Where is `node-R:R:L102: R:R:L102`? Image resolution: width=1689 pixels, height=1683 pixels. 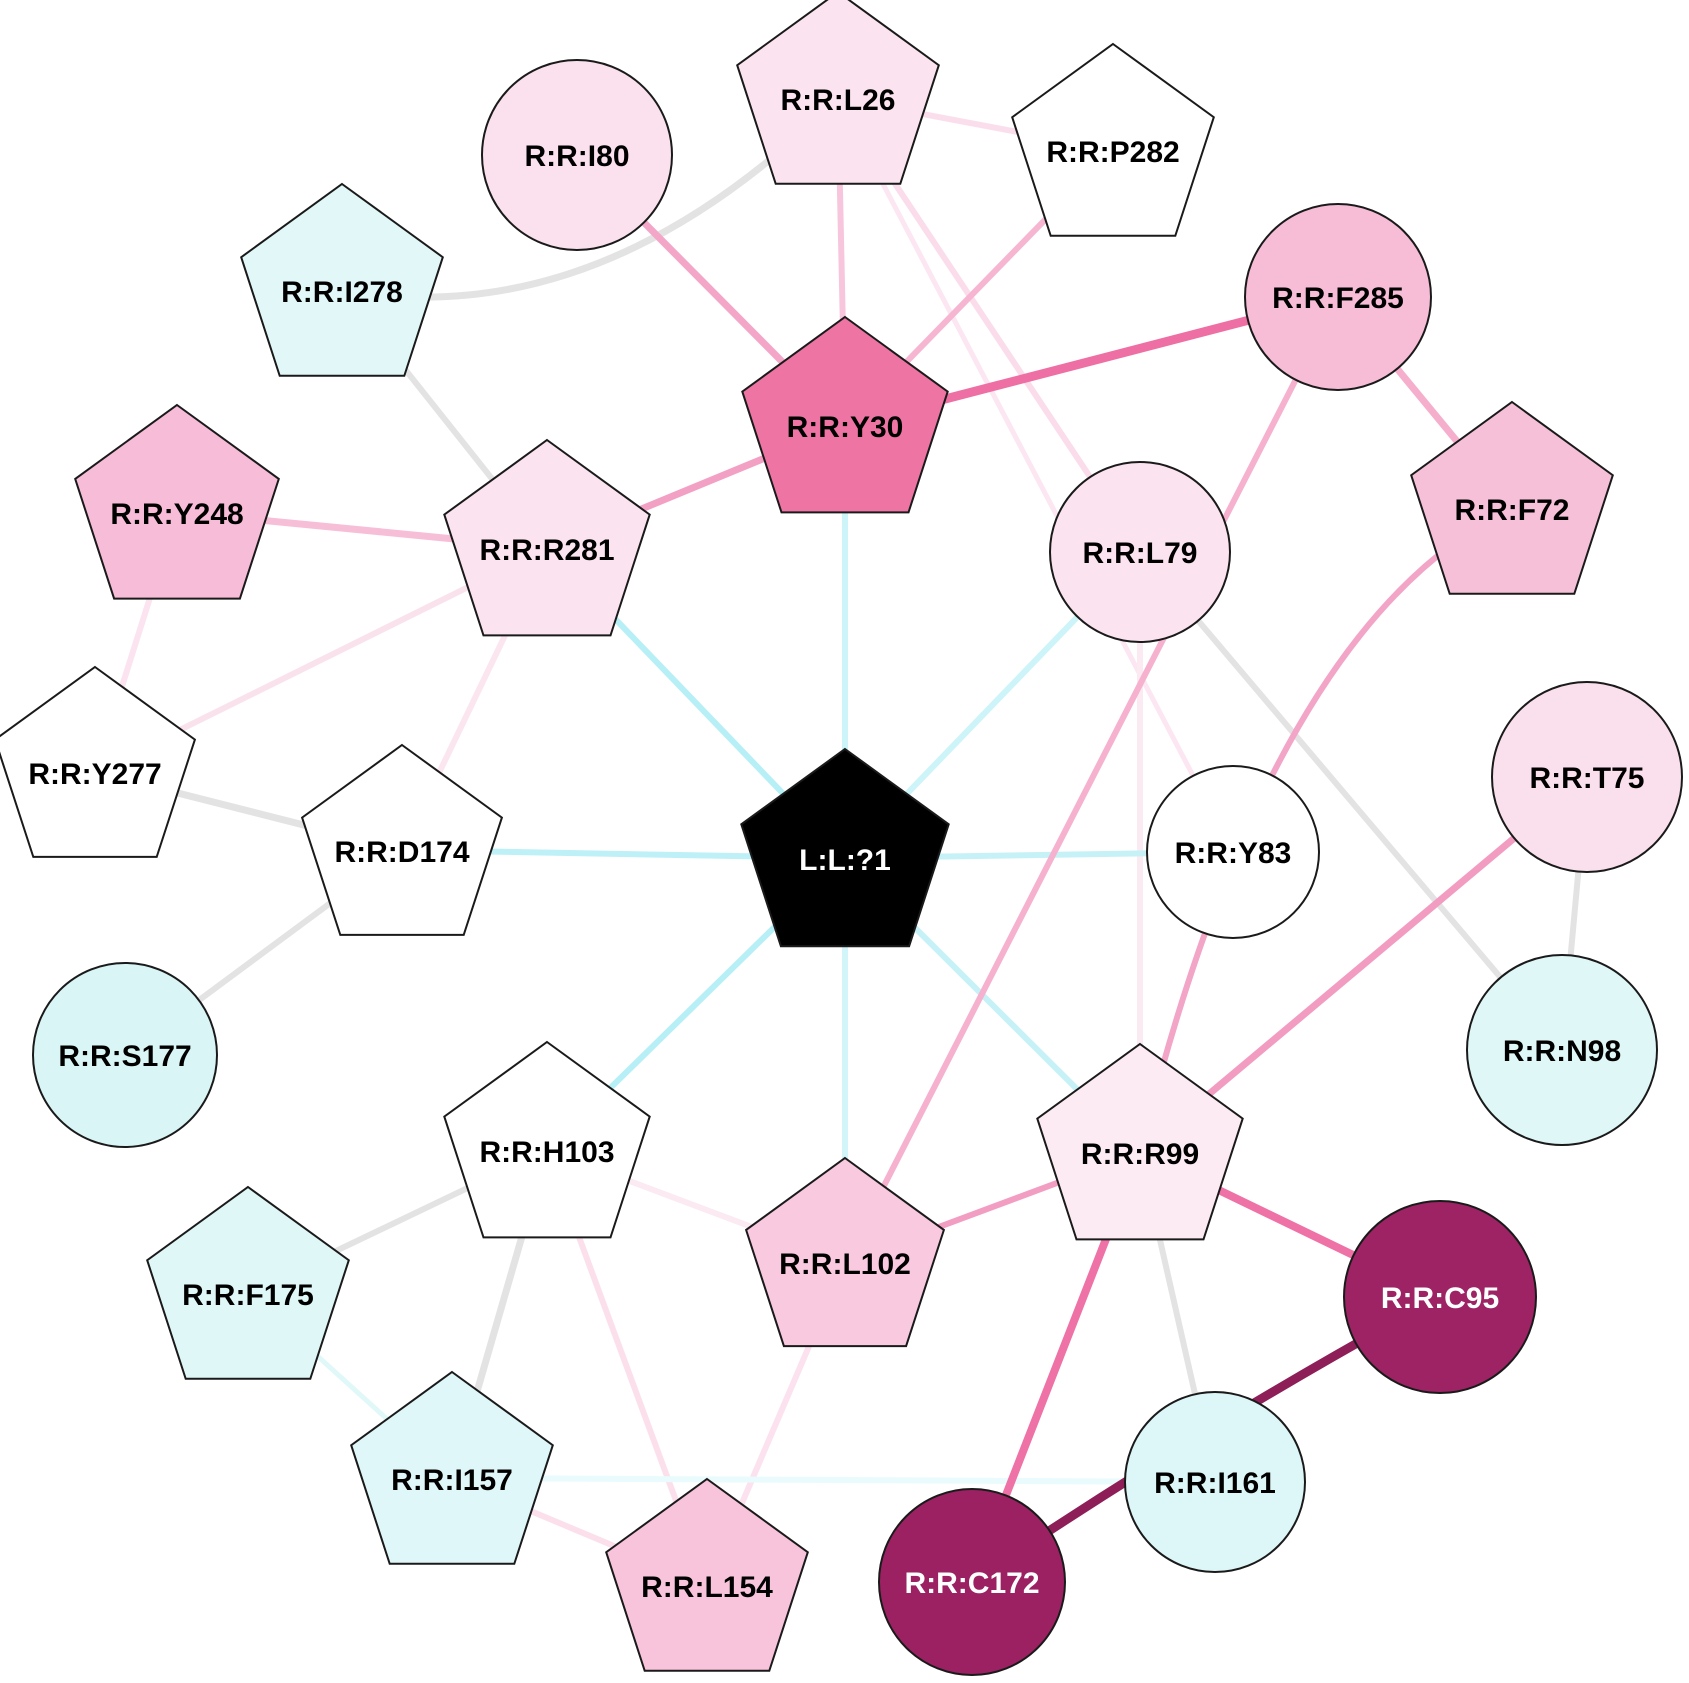 node-R:R:L102: R:R:L102 is located at coordinates (845, 1252).